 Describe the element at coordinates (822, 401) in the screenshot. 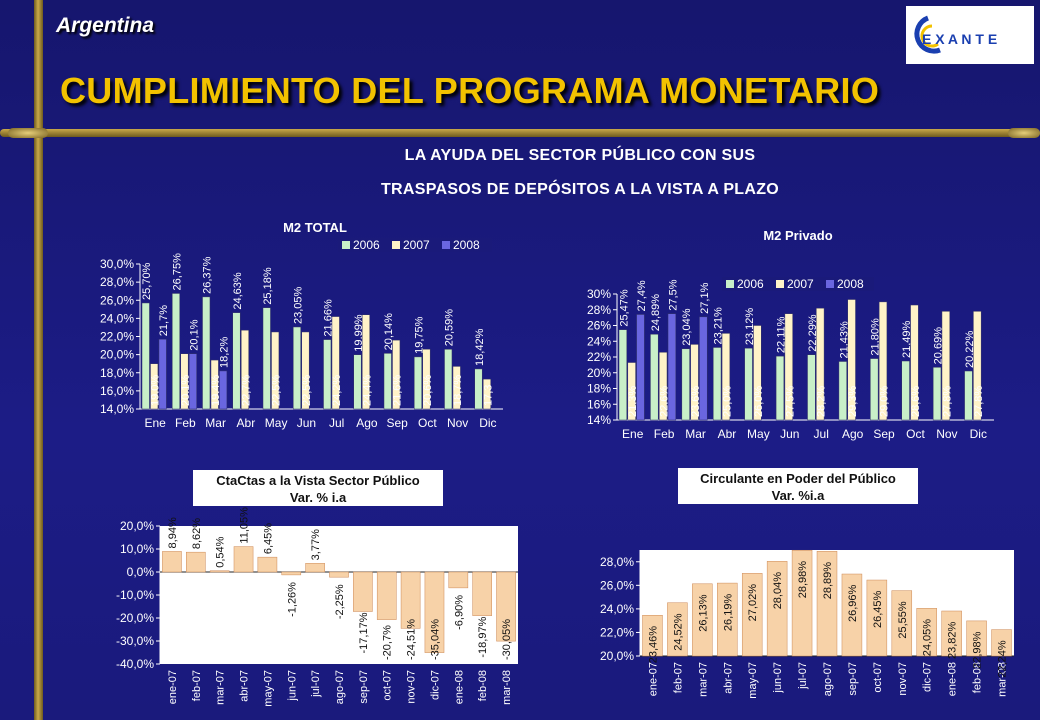

I see `data-label: 28,2%` at that location.